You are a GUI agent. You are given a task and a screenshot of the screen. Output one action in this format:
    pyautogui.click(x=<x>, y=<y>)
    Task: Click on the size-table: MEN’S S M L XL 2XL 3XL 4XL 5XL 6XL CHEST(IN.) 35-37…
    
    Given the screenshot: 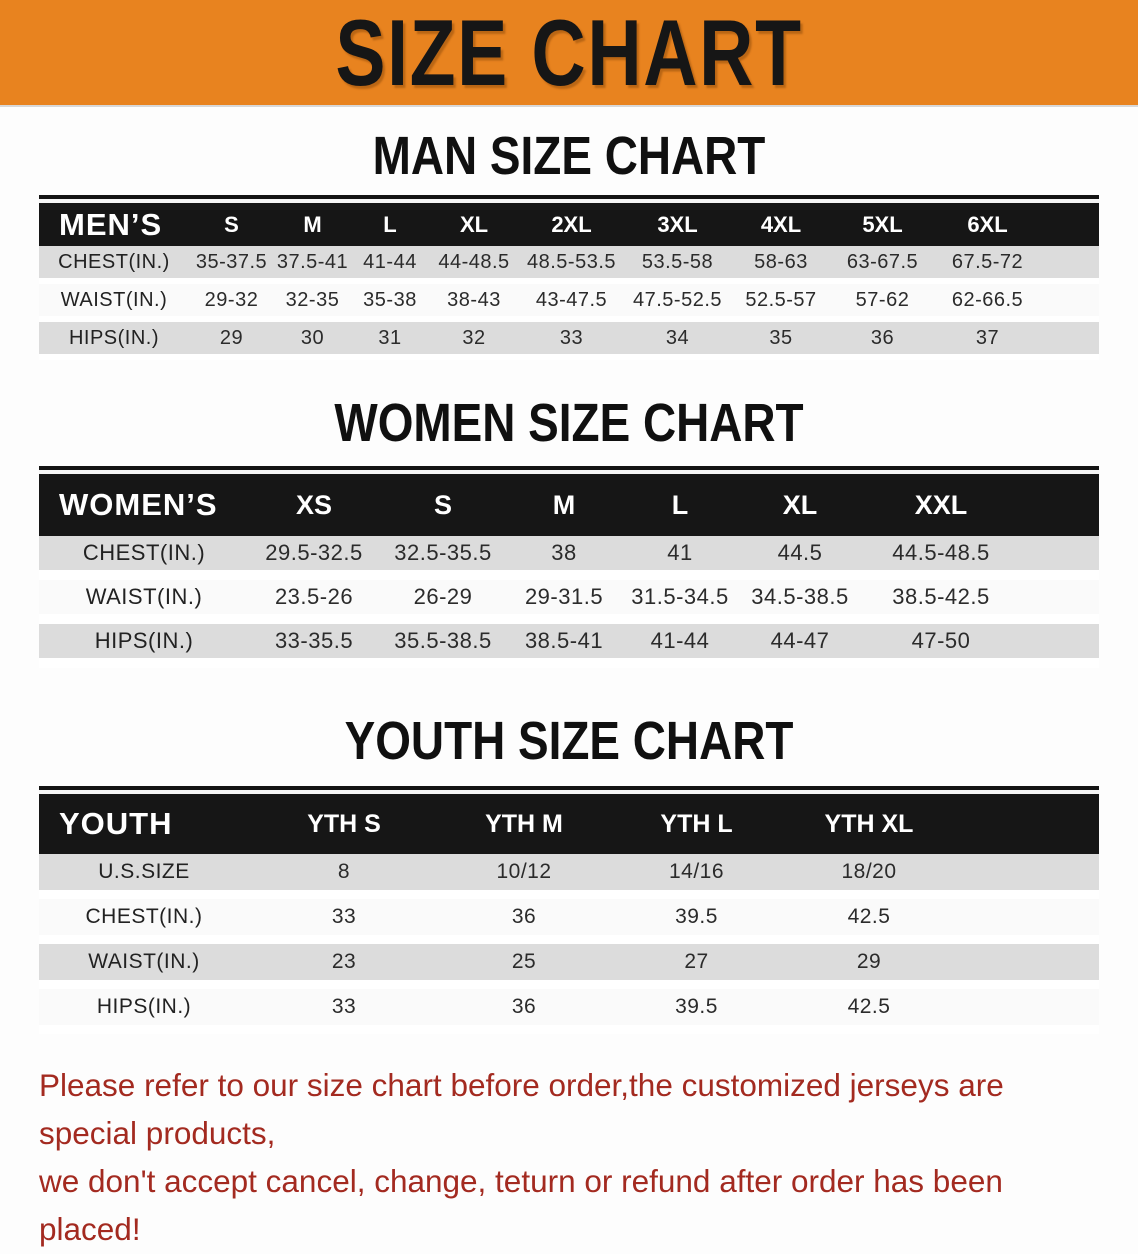 What is the action you would take?
    pyautogui.click(x=569, y=277)
    